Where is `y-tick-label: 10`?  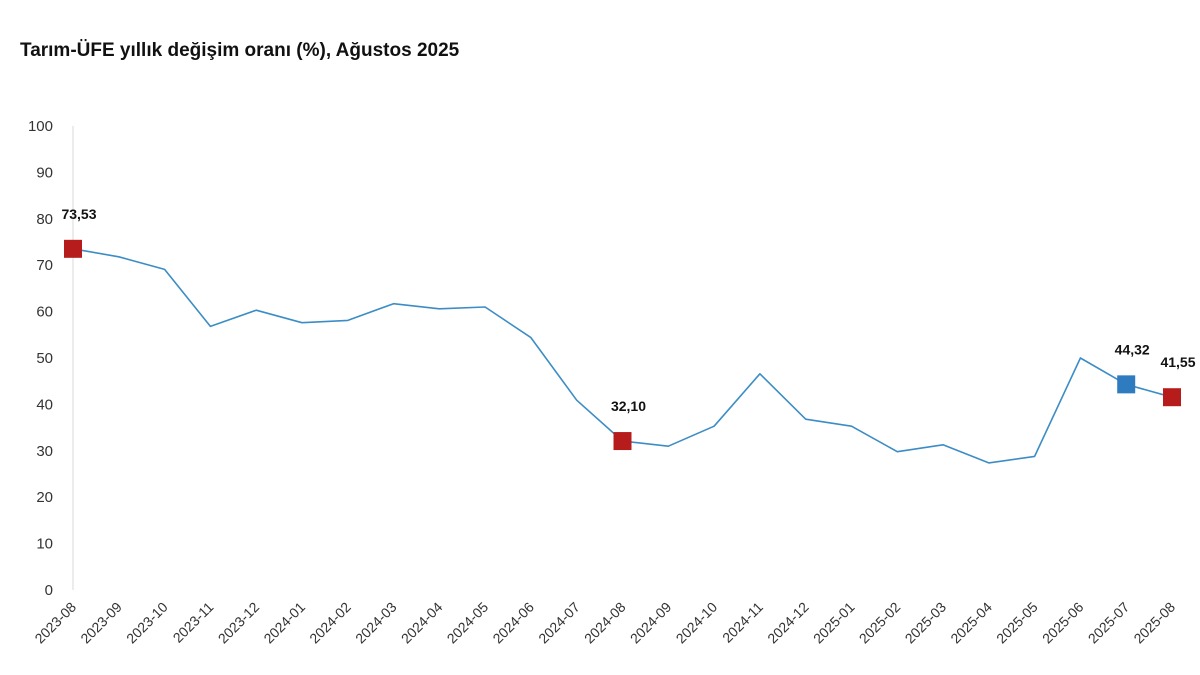 y-tick-label: 10 is located at coordinates (44, 544).